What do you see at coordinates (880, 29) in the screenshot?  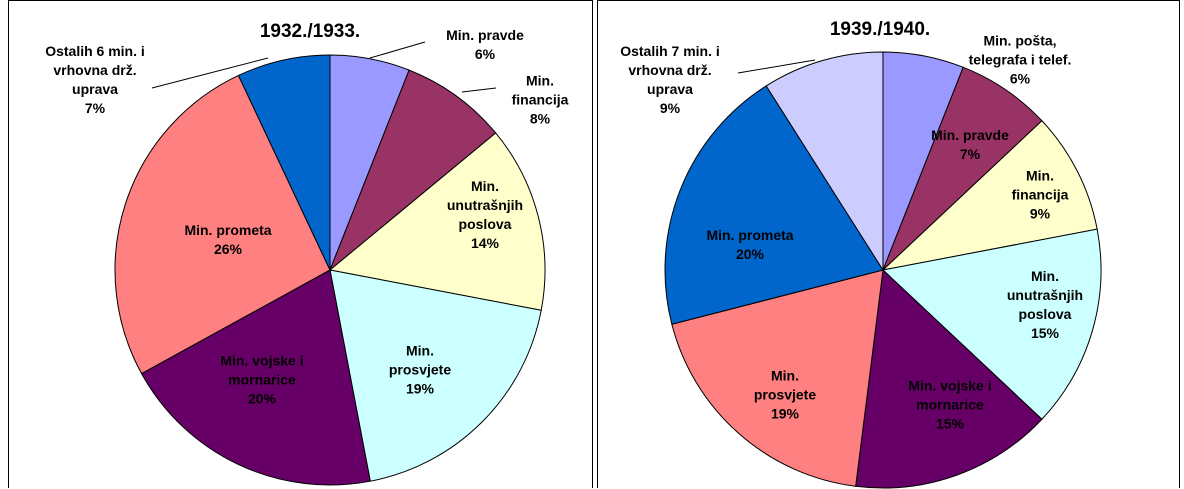 I see `chart-title: 1939./1940.` at bounding box center [880, 29].